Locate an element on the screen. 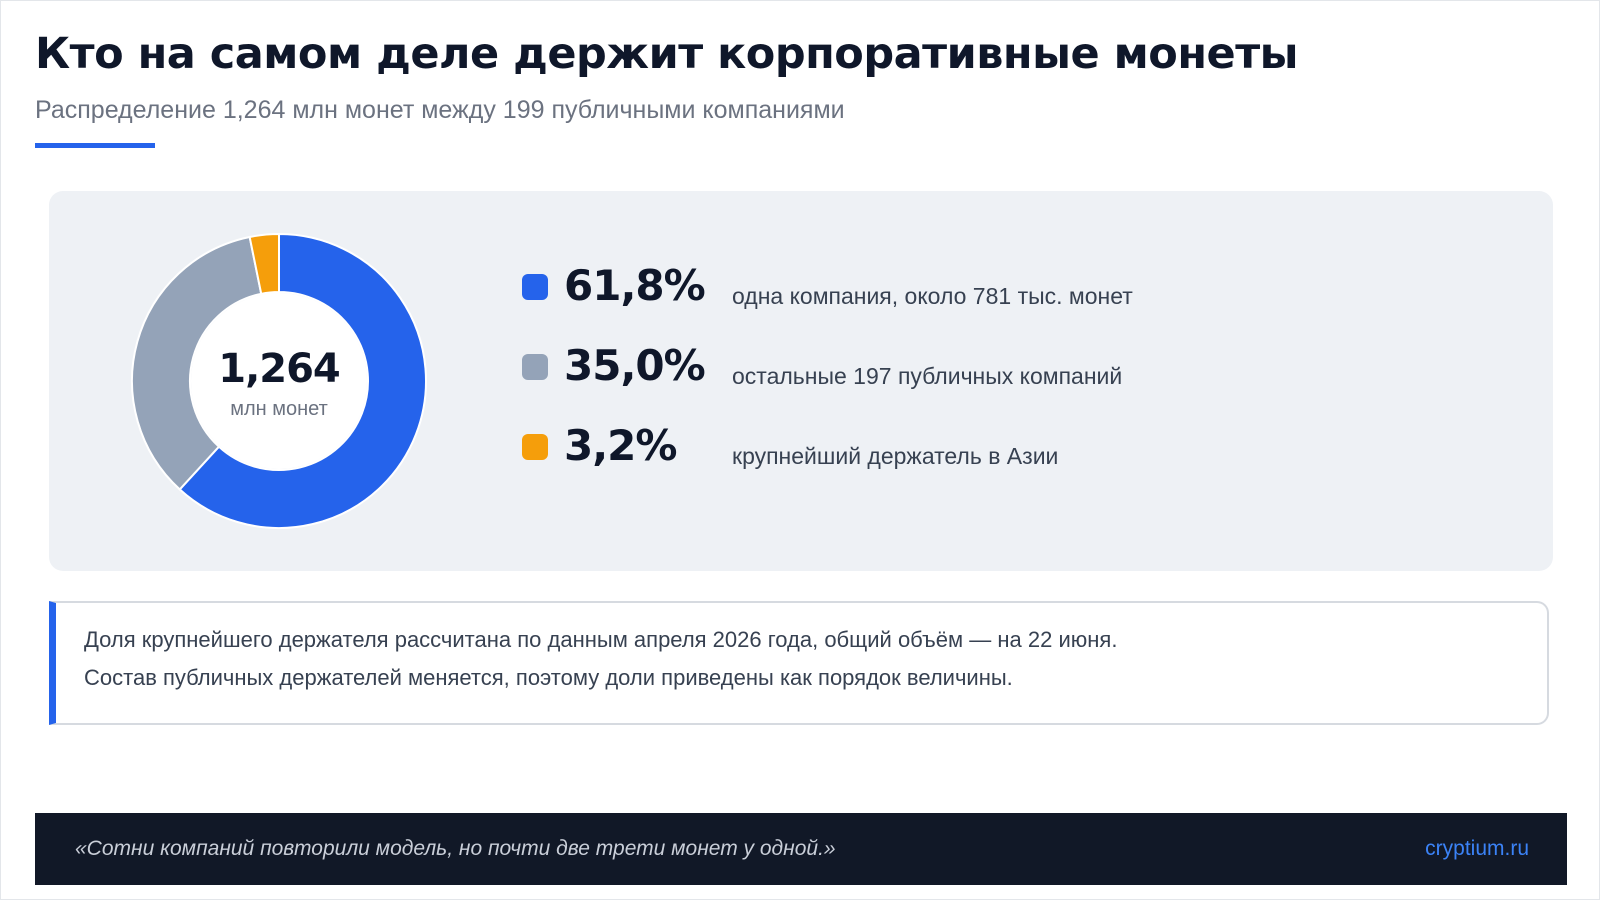 This screenshot has height=900, width=1600. legend-percent: 3,2% is located at coordinates (620, 445).